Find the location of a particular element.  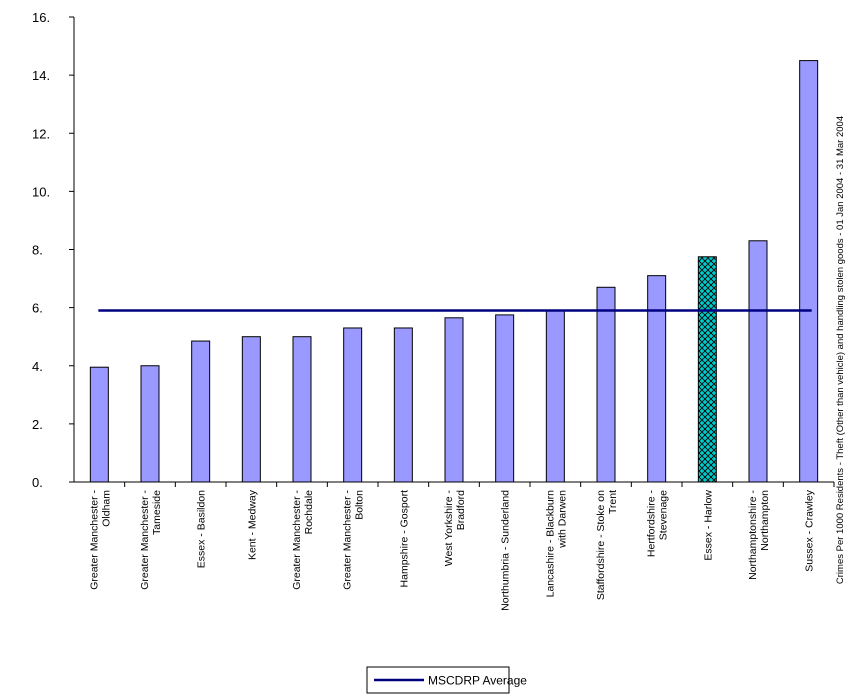

x-tick-label-line: Hertfordshire - is located at coordinates (652, 524).